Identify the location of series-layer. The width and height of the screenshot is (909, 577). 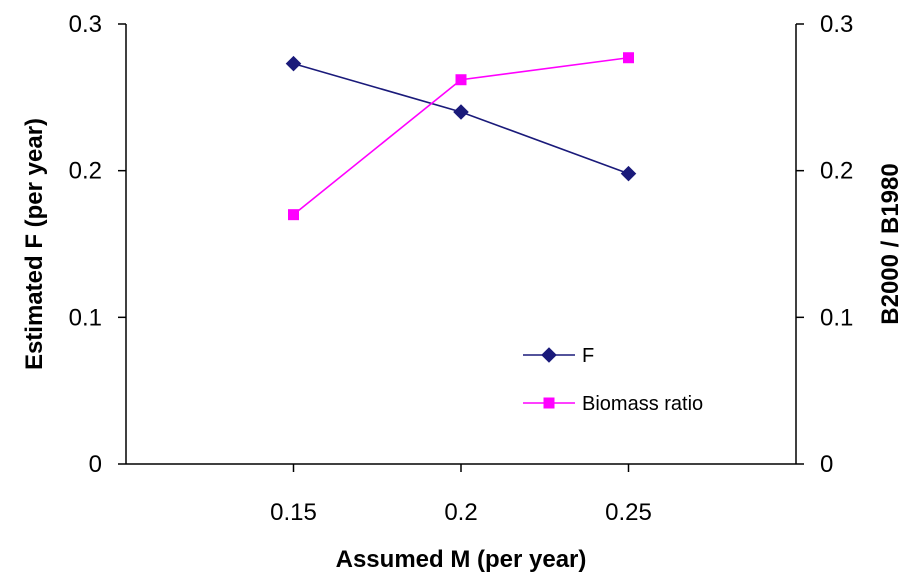
(461, 136).